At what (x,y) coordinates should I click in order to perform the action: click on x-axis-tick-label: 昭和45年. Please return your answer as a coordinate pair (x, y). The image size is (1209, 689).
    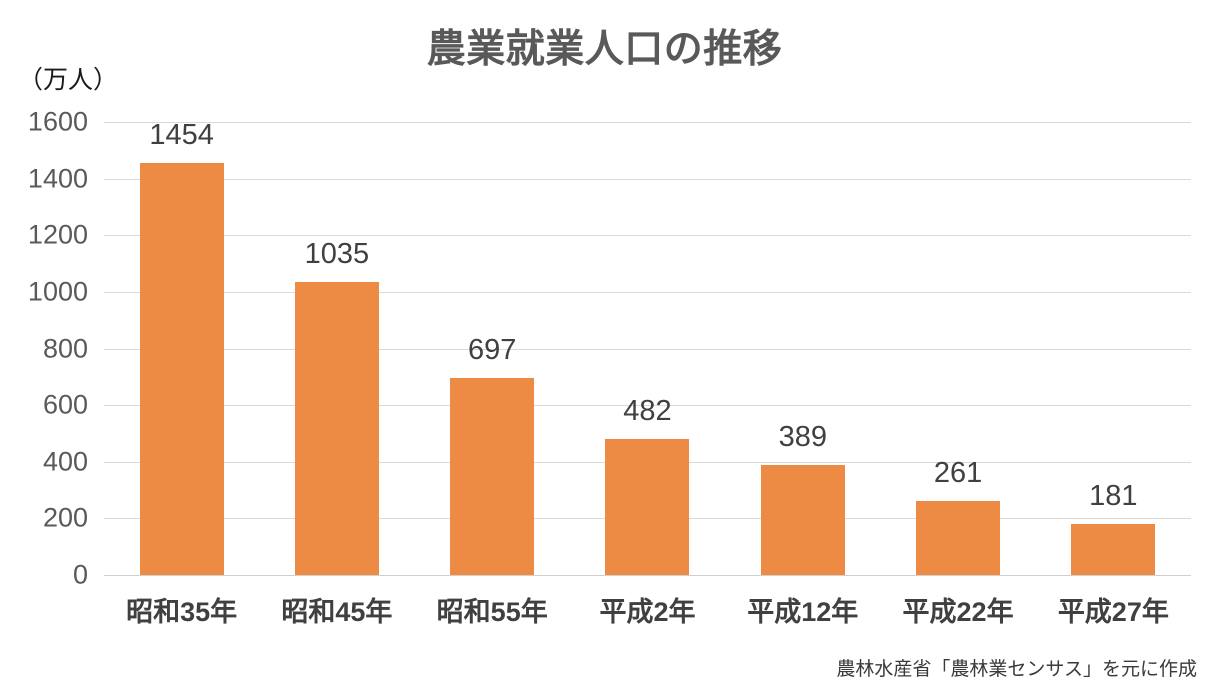
    Looking at the image, I should click on (337, 612).